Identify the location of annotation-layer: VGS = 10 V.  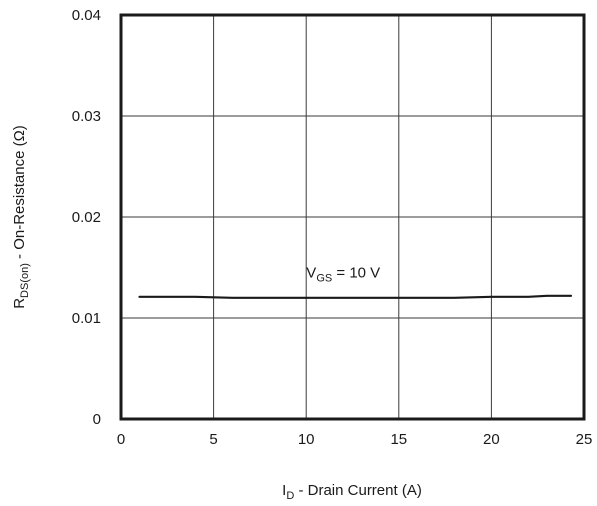
(343, 275).